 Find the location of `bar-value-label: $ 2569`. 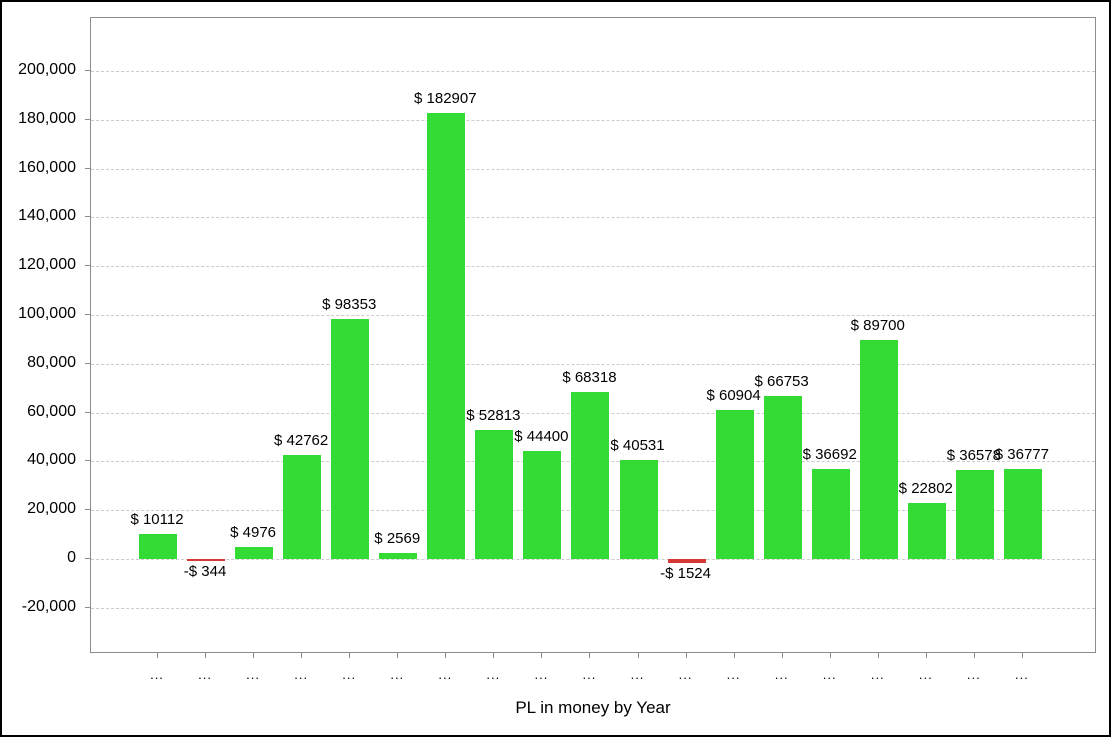

bar-value-label: $ 2569 is located at coordinates (397, 538).